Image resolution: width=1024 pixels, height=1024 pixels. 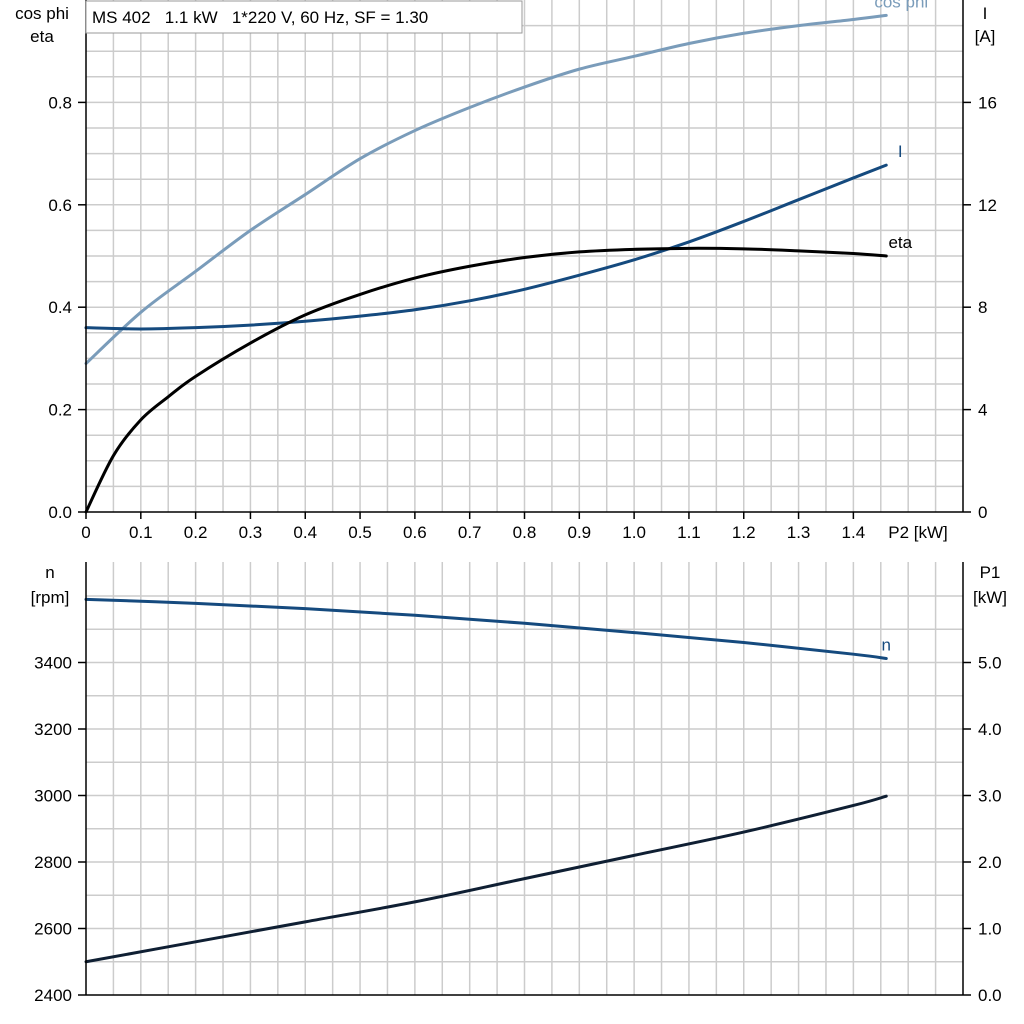 What do you see at coordinates (60, 512) in the screenshot?
I see `y-left-tick-label: 0.0` at bounding box center [60, 512].